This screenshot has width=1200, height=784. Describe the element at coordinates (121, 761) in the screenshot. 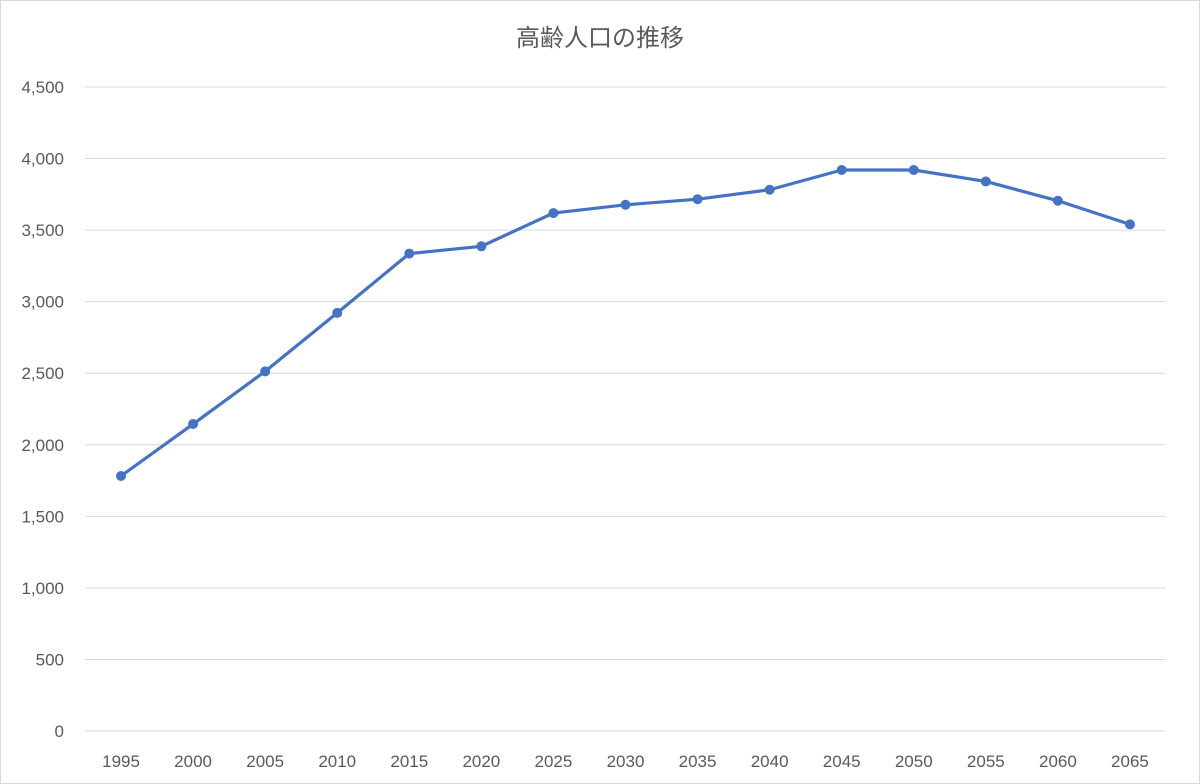

I see `x-tick-label: 1995` at that location.